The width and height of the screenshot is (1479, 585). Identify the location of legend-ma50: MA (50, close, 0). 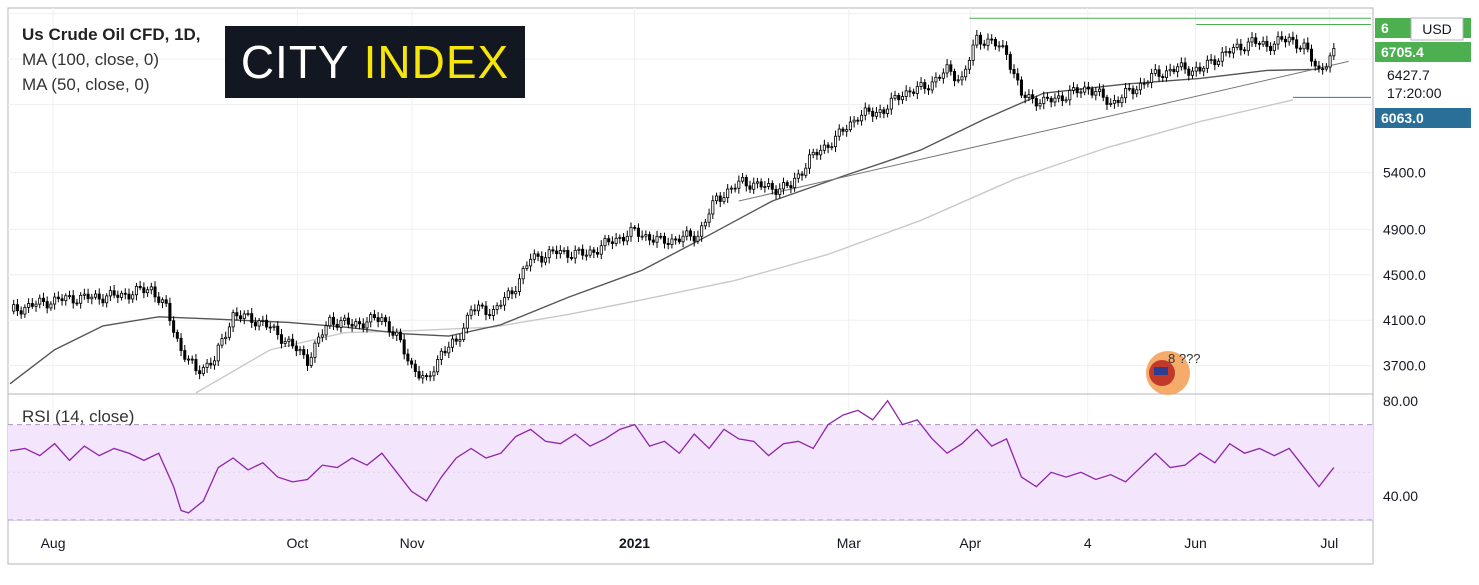
(86, 84).